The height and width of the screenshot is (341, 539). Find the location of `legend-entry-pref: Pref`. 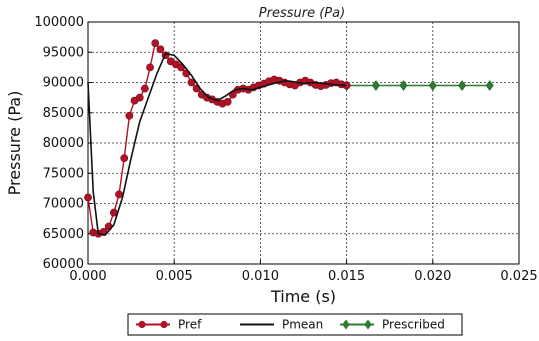

legend-entry-pref: Pref is located at coordinates (169, 325).